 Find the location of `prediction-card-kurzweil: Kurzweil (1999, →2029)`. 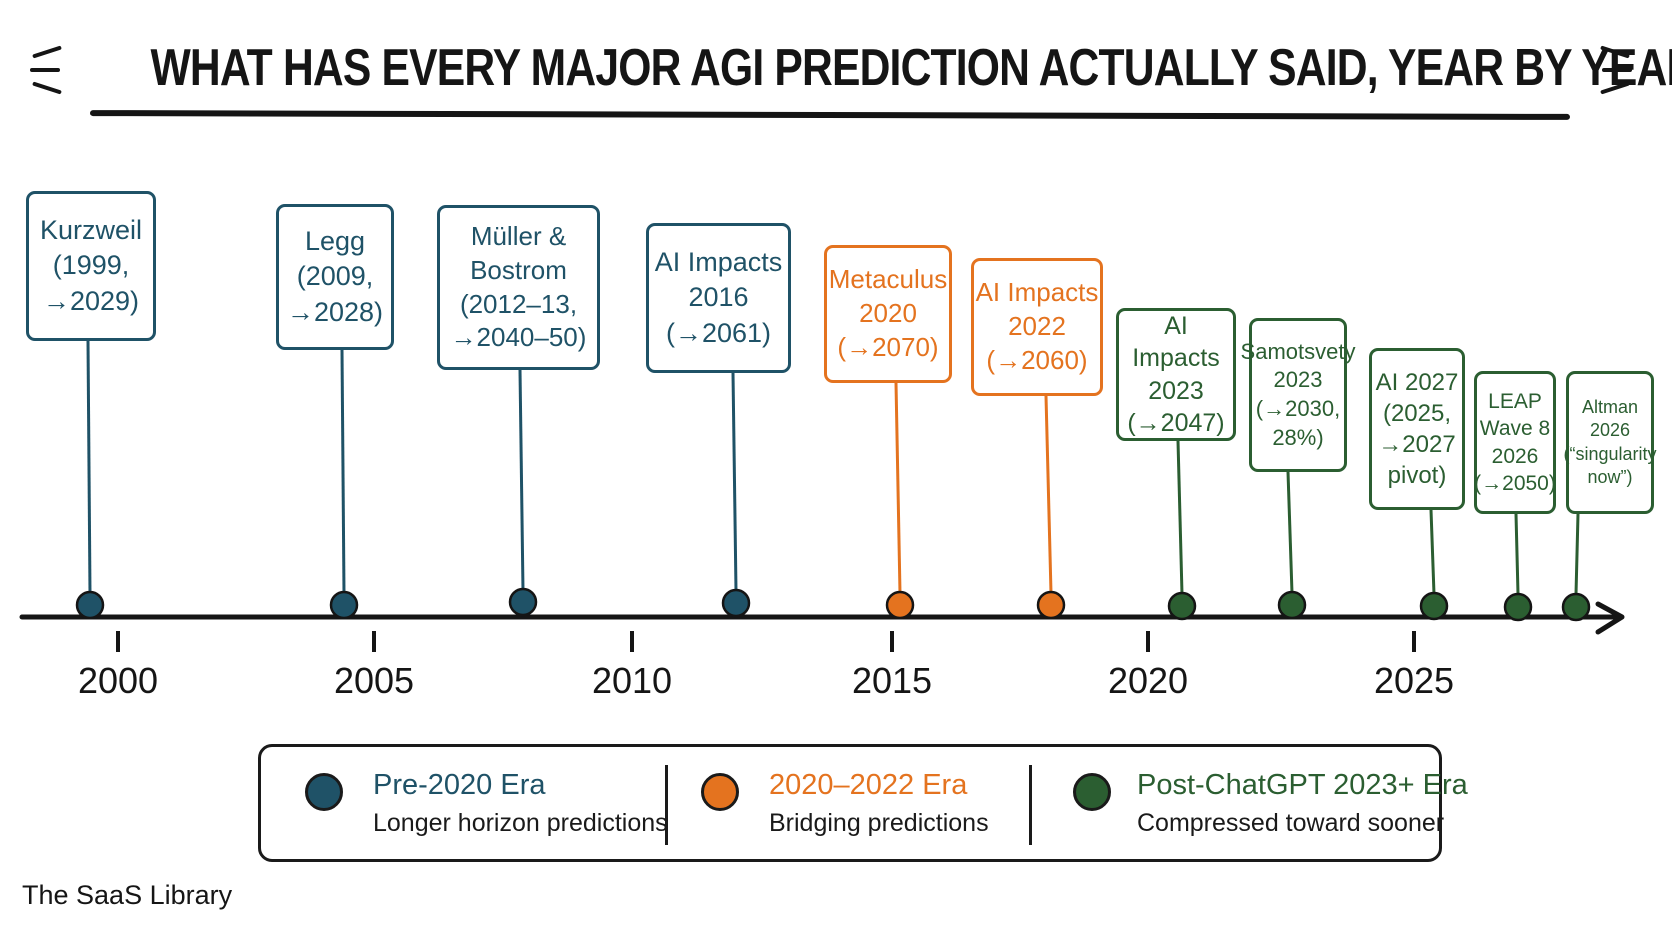

prediction-card-kurzweil: Kurzweil (1999, →2029) is located at coordinates (91, 266).